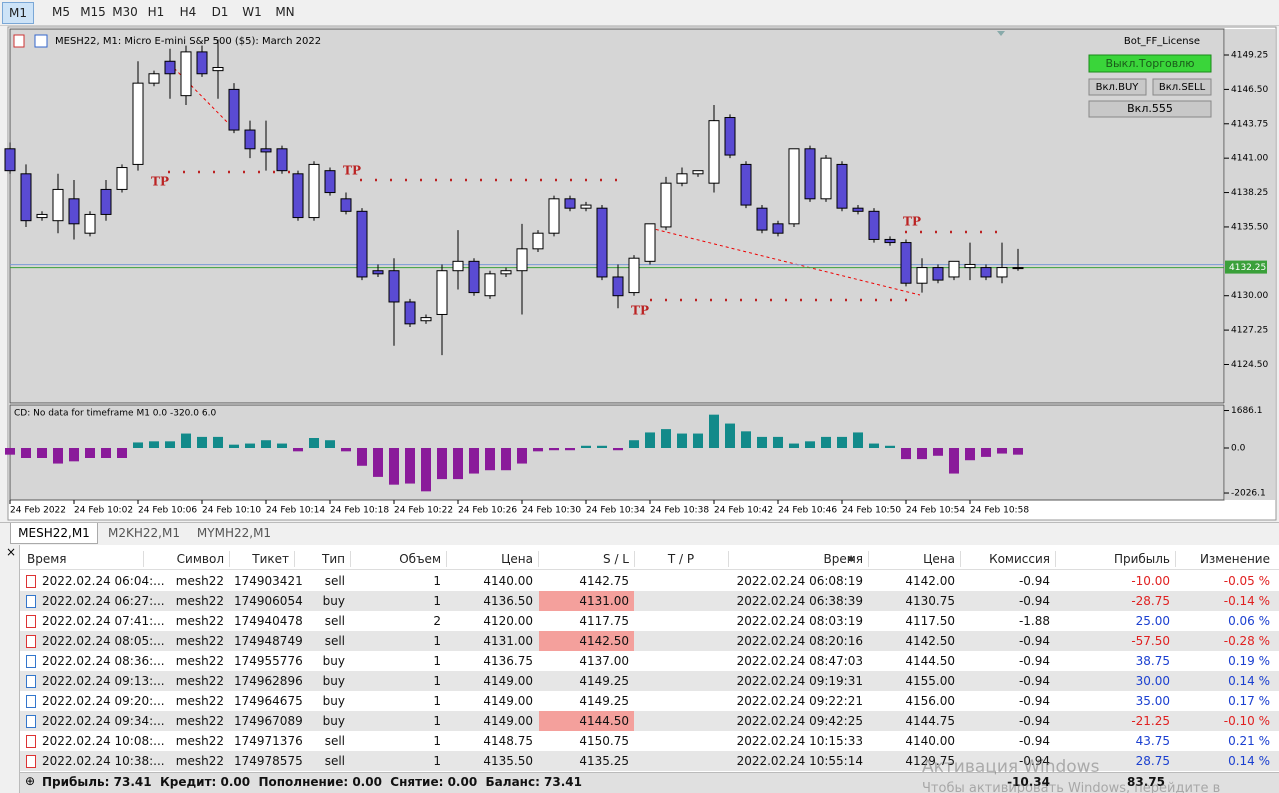 The image size is (1279, 793). I want to click on license-label: Bot_FF_License, so click(1162, 41).